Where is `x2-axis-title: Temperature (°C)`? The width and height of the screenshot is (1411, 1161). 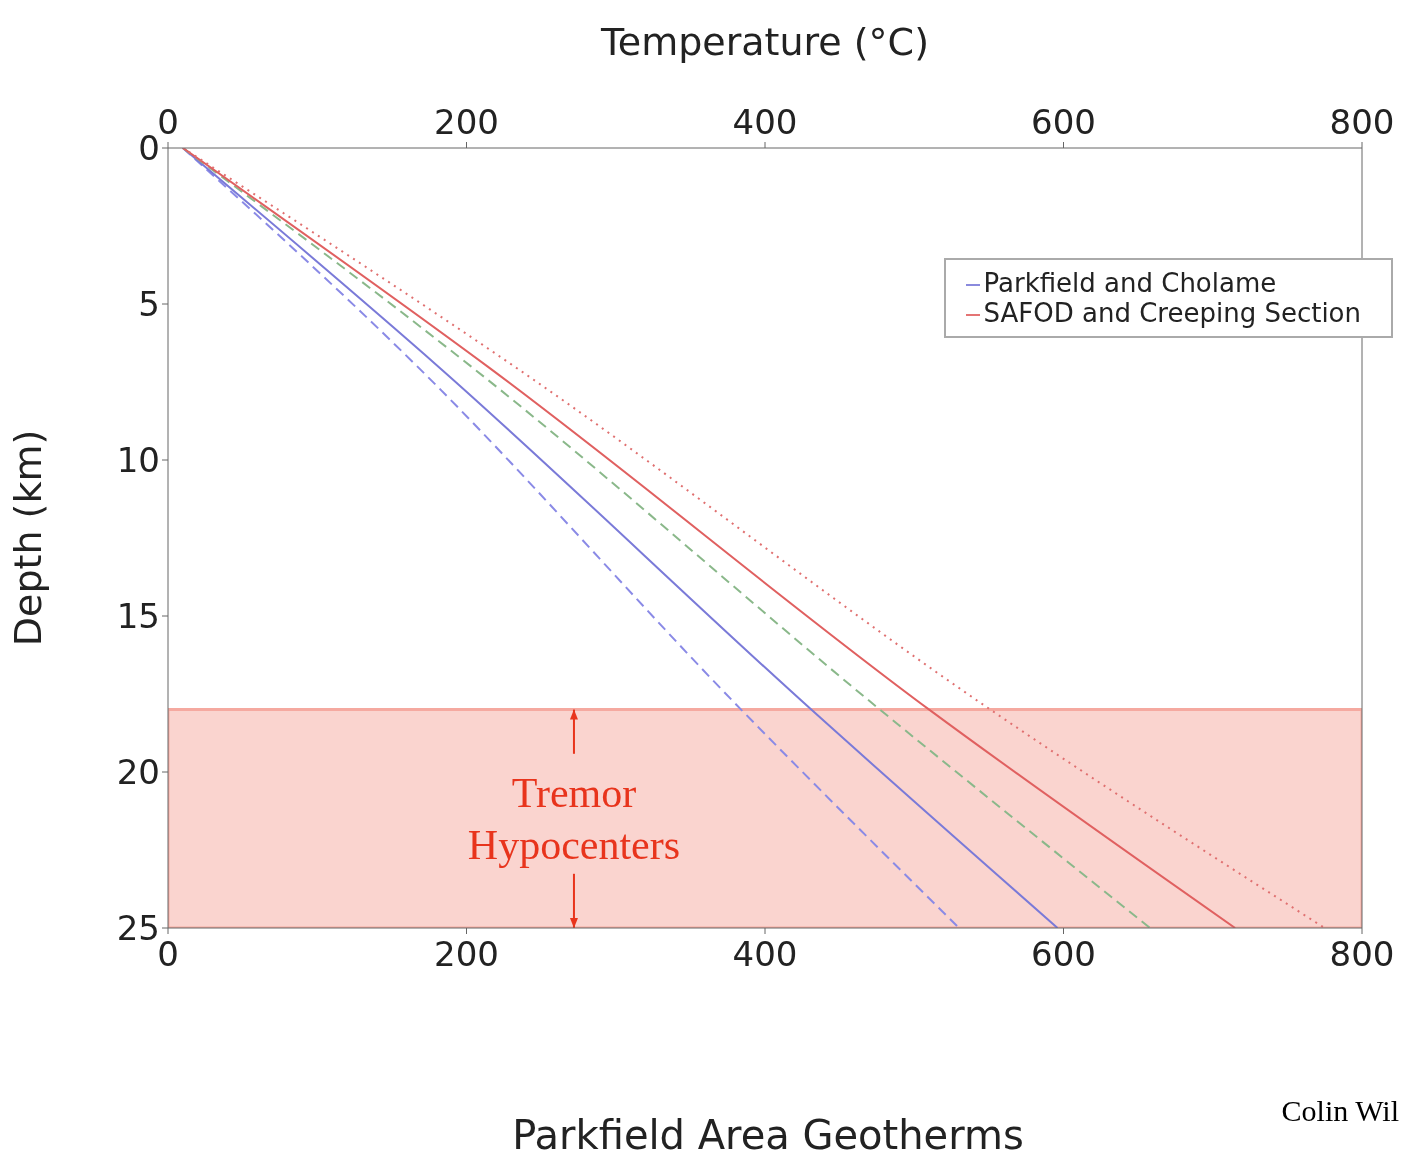
x2-axis-title: Temperature (°C) is located at coordinates (764, 41).